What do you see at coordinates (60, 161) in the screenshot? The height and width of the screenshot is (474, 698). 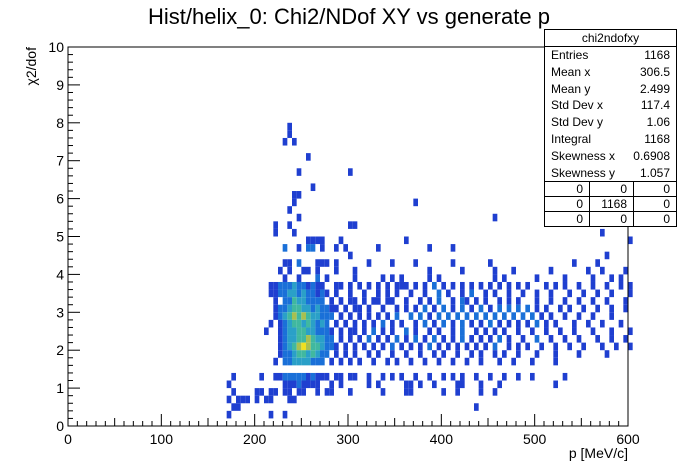 I see `y-tick-label: 7` at bounding box center [60, 161].